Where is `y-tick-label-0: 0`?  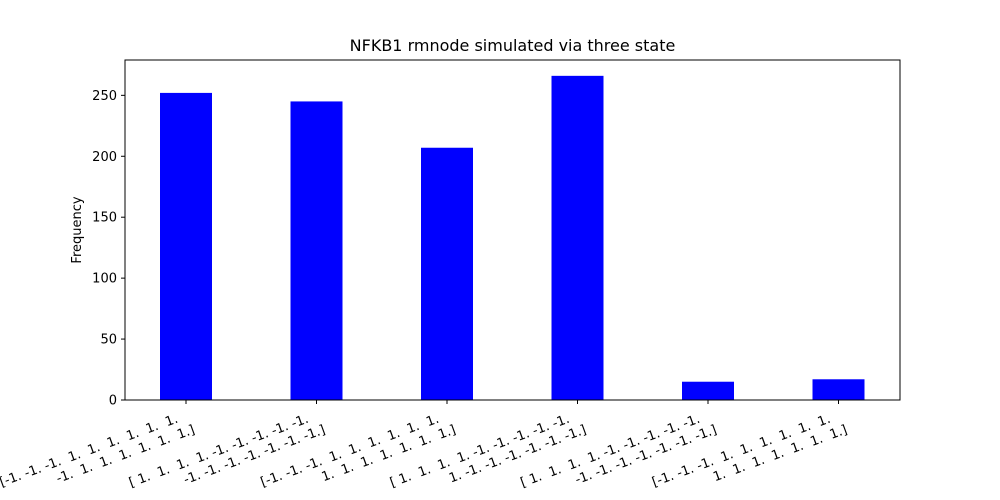 y-tick-label-0: 0 is located at coordinates (113, 401).